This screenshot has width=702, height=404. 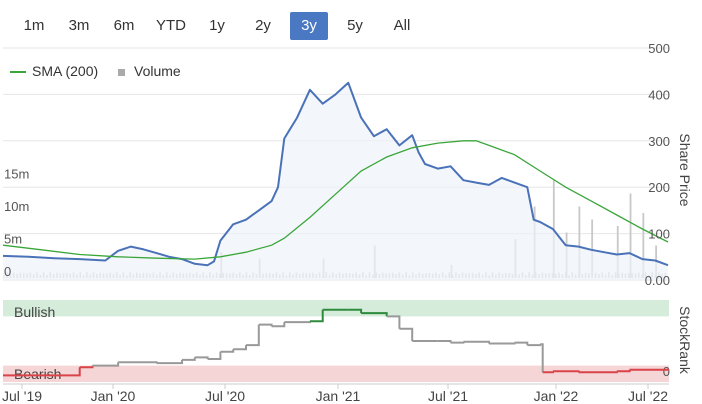 What do you see at coordinates (336, 308) in the screenshot?
I see `bullish-band` at bounding box center [336, 308].